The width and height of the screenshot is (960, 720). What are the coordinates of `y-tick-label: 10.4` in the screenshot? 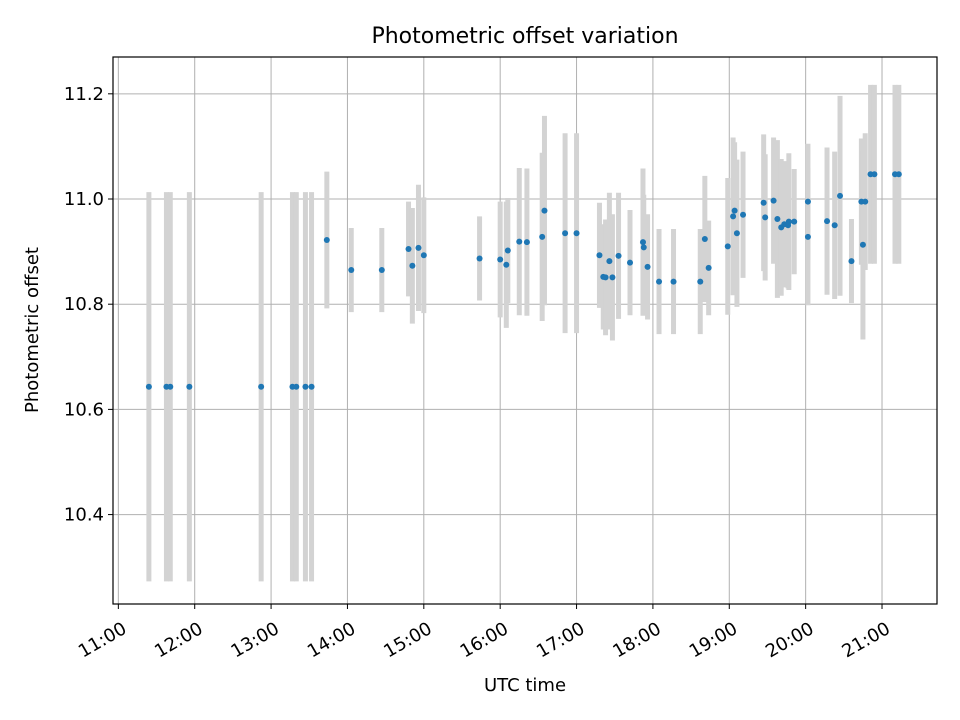 It's located at (84, 515).